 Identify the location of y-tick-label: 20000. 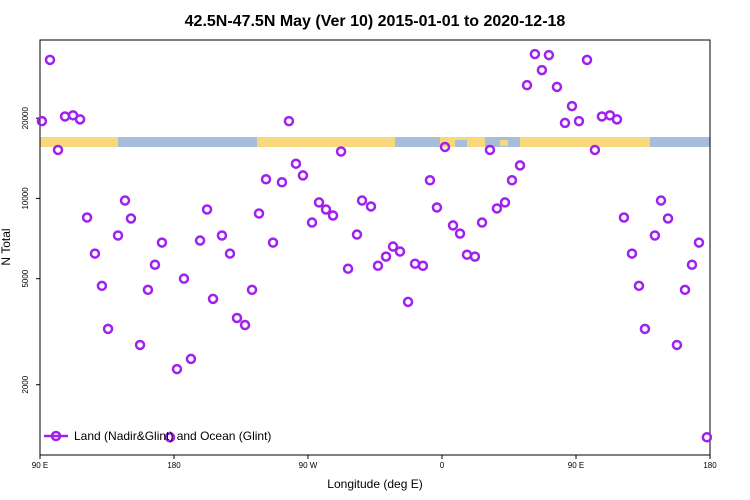
(25, 118).